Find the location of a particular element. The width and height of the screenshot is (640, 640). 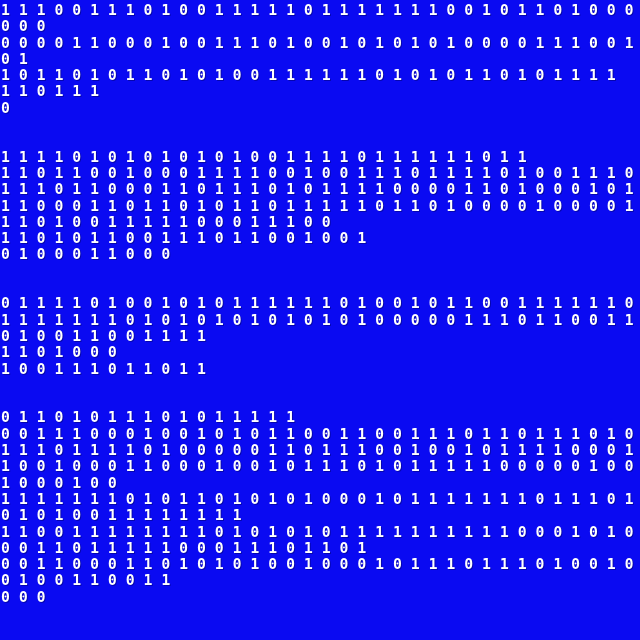

binary-line: 1 0 0 1 1 1 0 1 1 0 1 1 is located at coordinates (103, 369).